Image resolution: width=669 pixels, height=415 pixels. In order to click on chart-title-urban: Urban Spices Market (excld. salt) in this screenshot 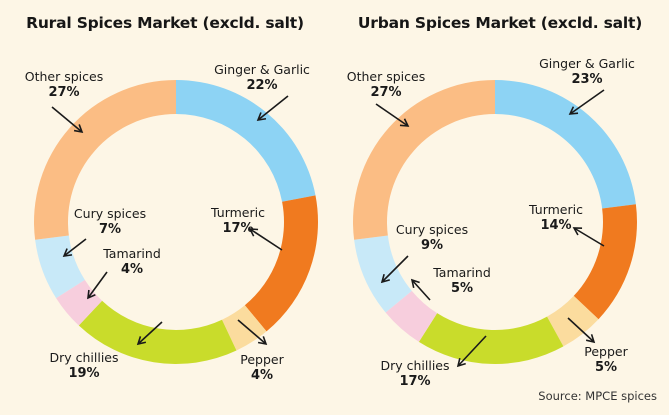, I will do `click(500, 23)`.